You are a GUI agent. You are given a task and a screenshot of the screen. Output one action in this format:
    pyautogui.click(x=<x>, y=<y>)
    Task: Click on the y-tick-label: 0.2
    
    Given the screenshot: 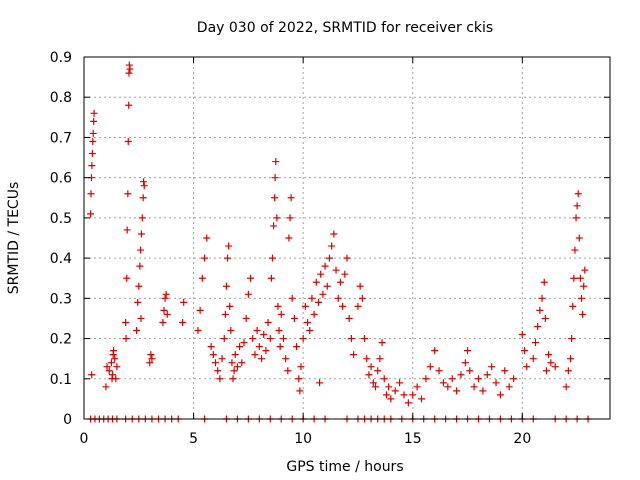 What is the action you would take?
    pyautogui.click(x=61, y=340)
    